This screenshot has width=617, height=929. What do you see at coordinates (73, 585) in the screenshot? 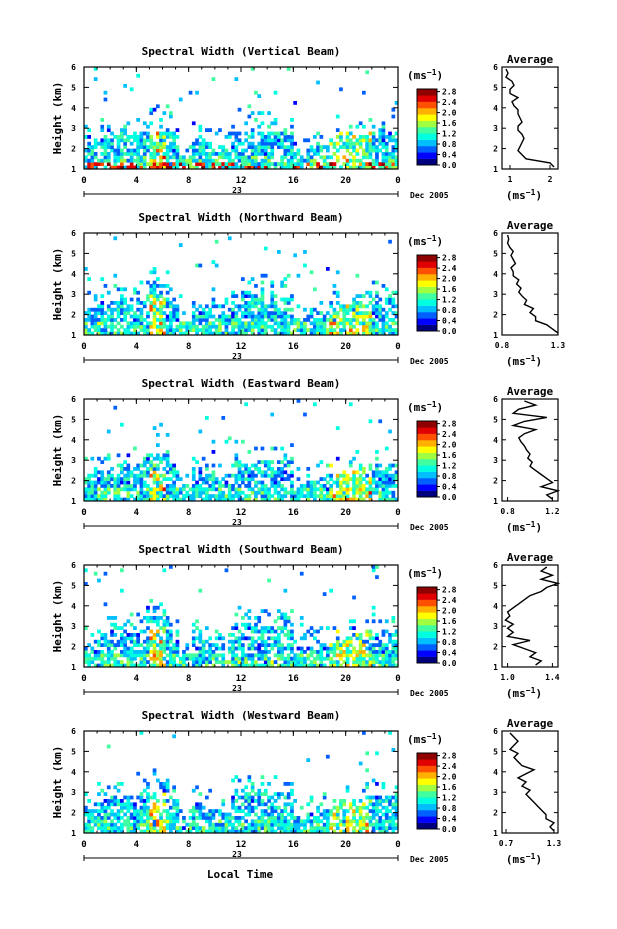
I see `y-tick-label: 5` at bounding box center [73, 585].